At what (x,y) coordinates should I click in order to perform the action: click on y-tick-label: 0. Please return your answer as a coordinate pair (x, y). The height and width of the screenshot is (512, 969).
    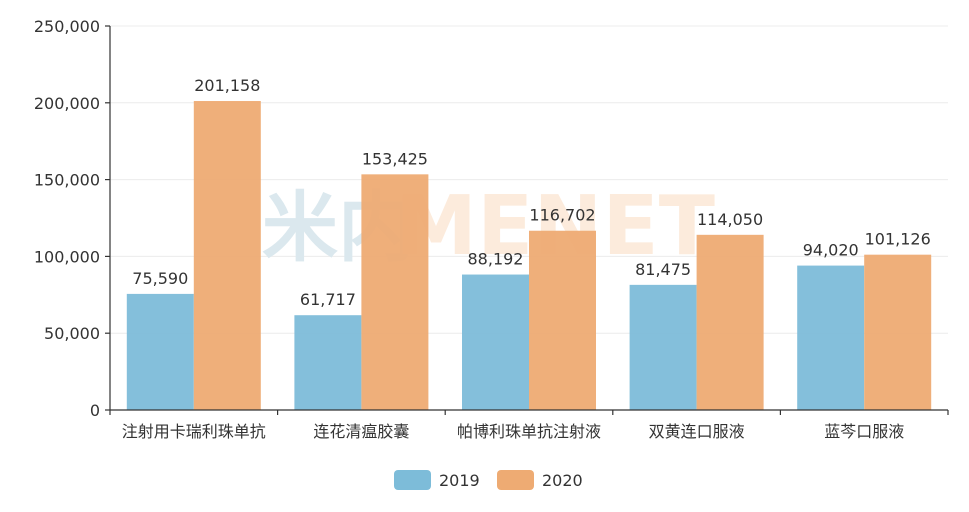
    Looking at the image, I should click on (95, 410).